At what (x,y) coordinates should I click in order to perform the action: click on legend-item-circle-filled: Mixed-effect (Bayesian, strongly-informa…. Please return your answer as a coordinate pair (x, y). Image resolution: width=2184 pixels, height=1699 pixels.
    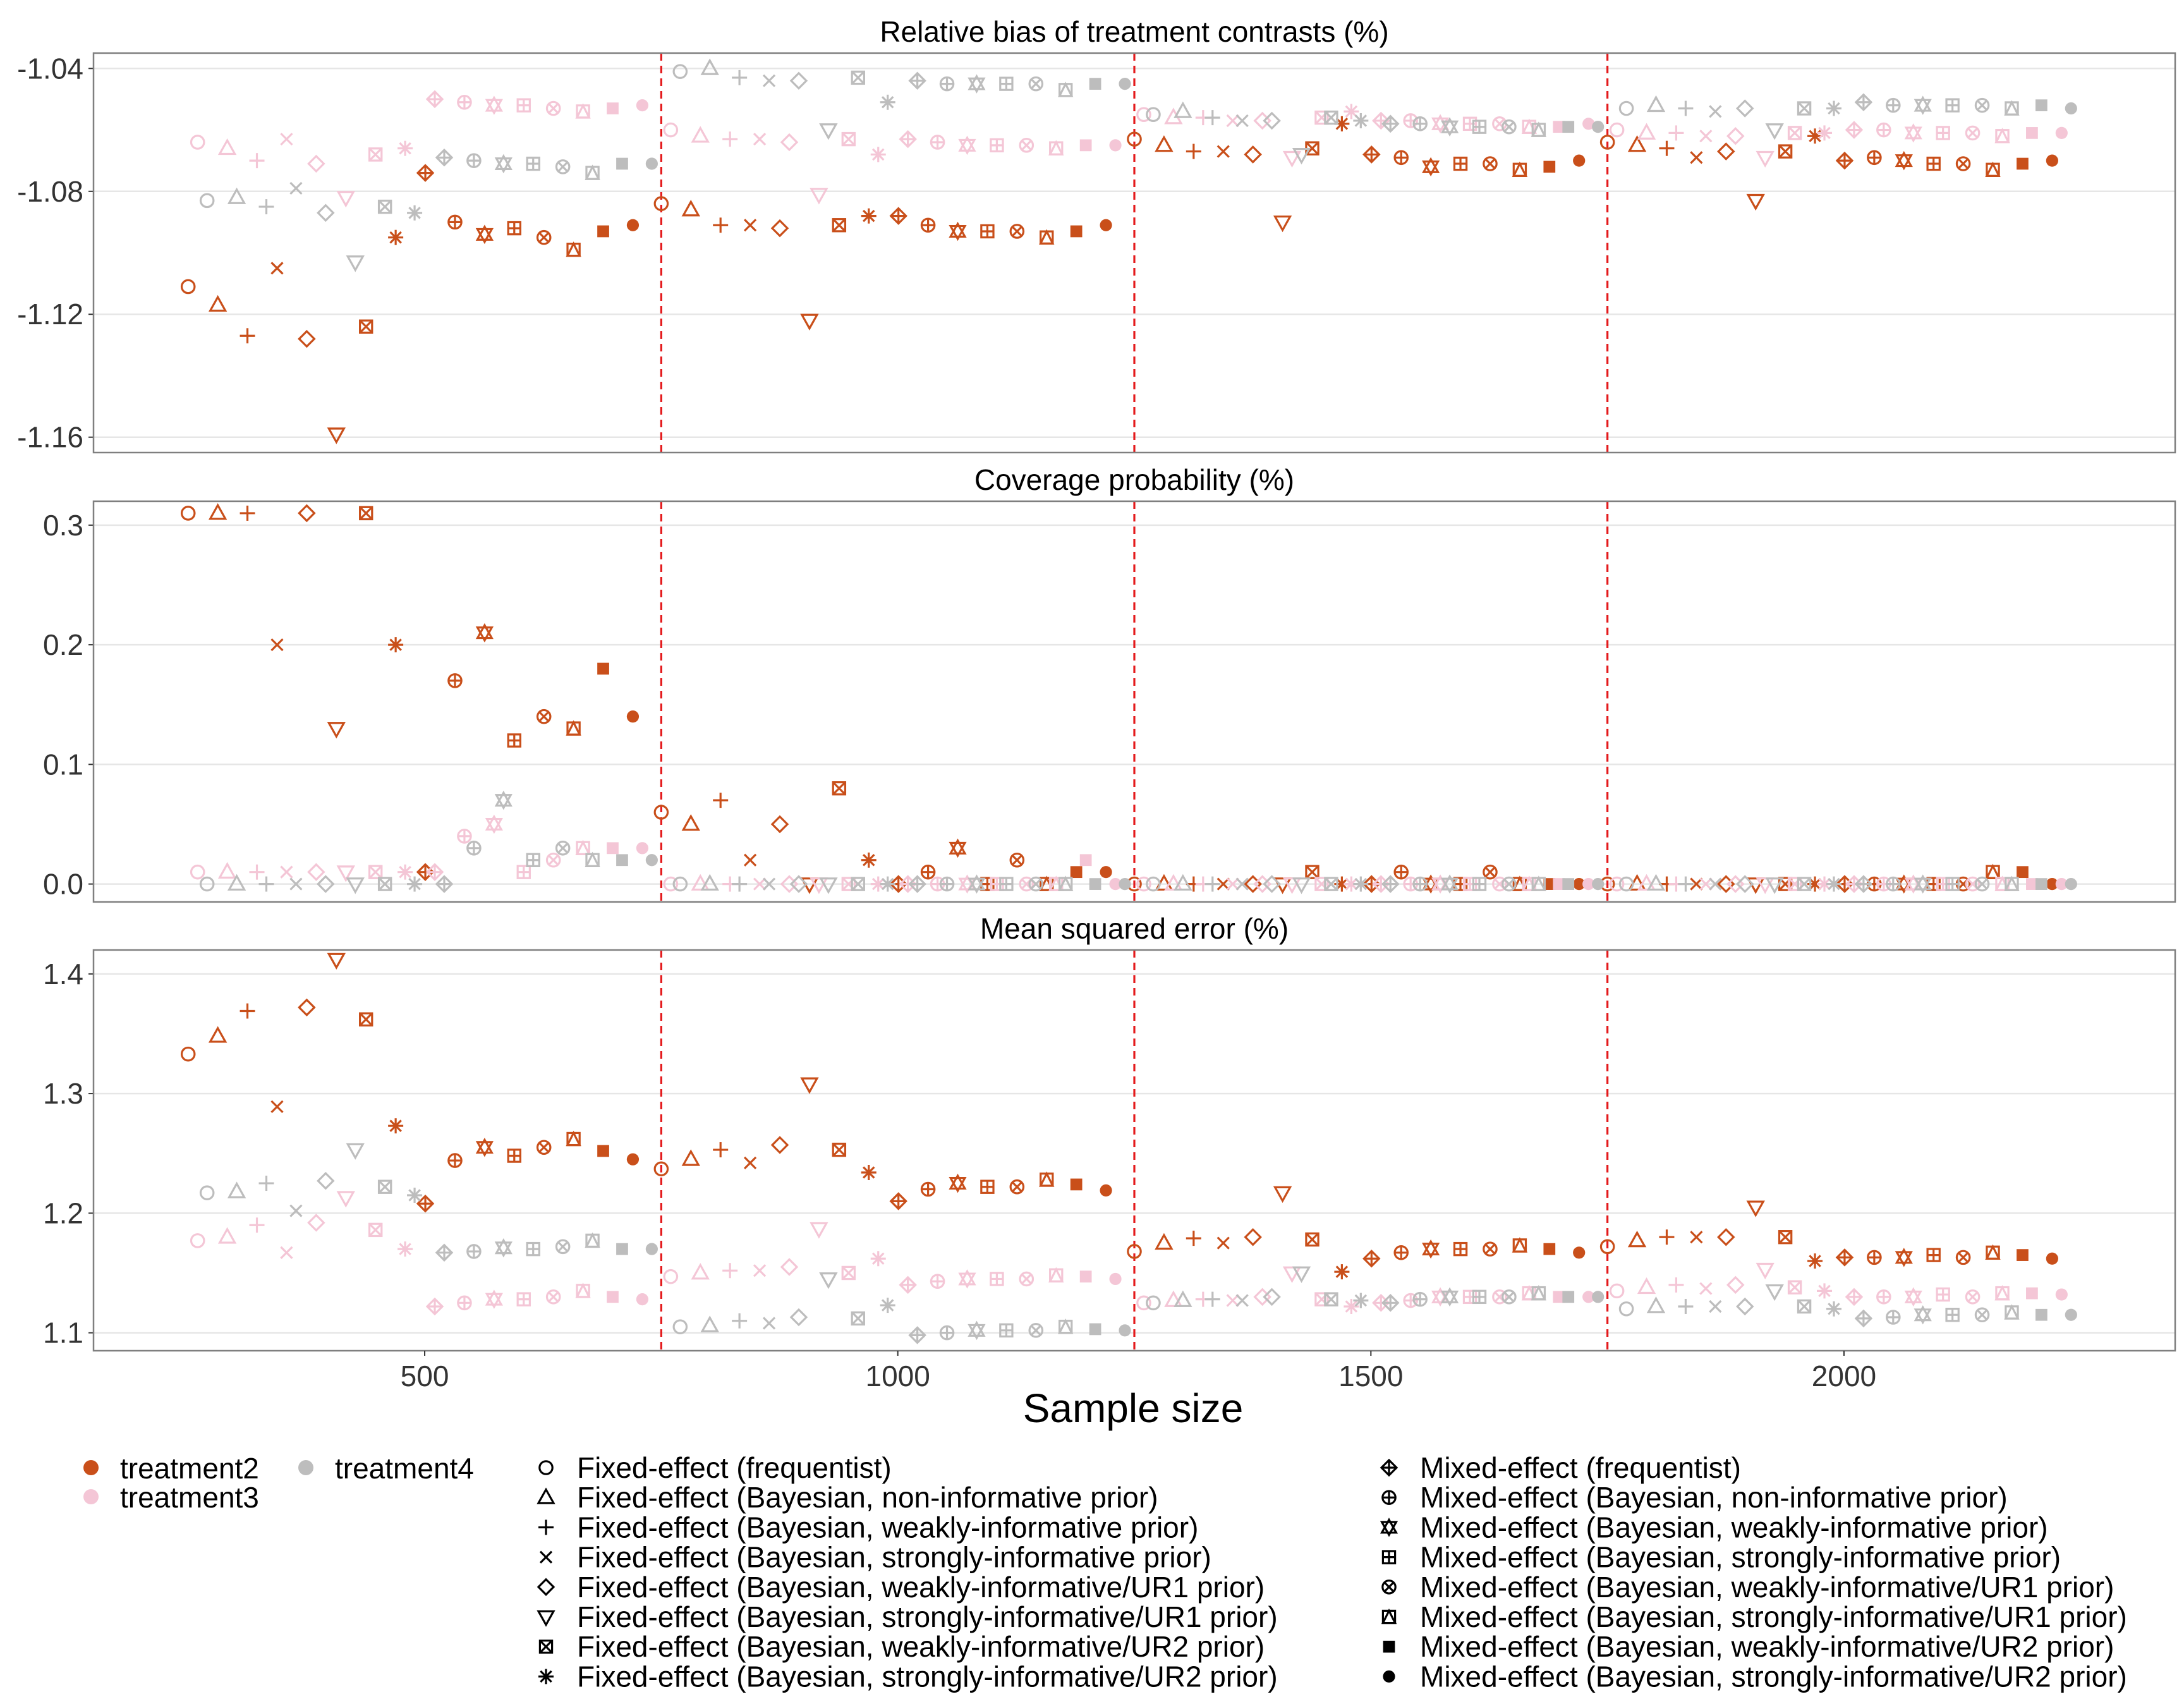
    Looking at the image, I should click on (1755, 1676).